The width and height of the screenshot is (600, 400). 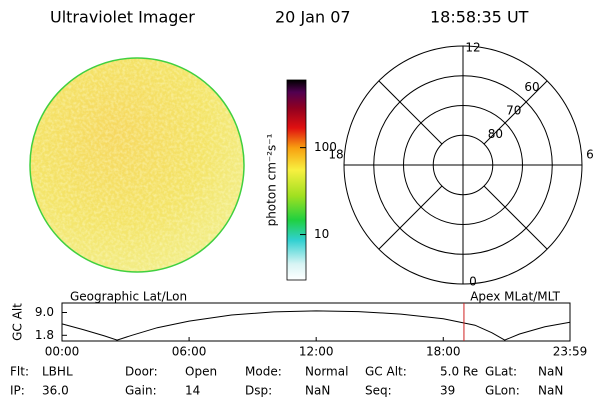 What do you see at coordinates (55, 391) in the screenshot?
I see `info-value: 36.0` at bounding box center [55, 391].